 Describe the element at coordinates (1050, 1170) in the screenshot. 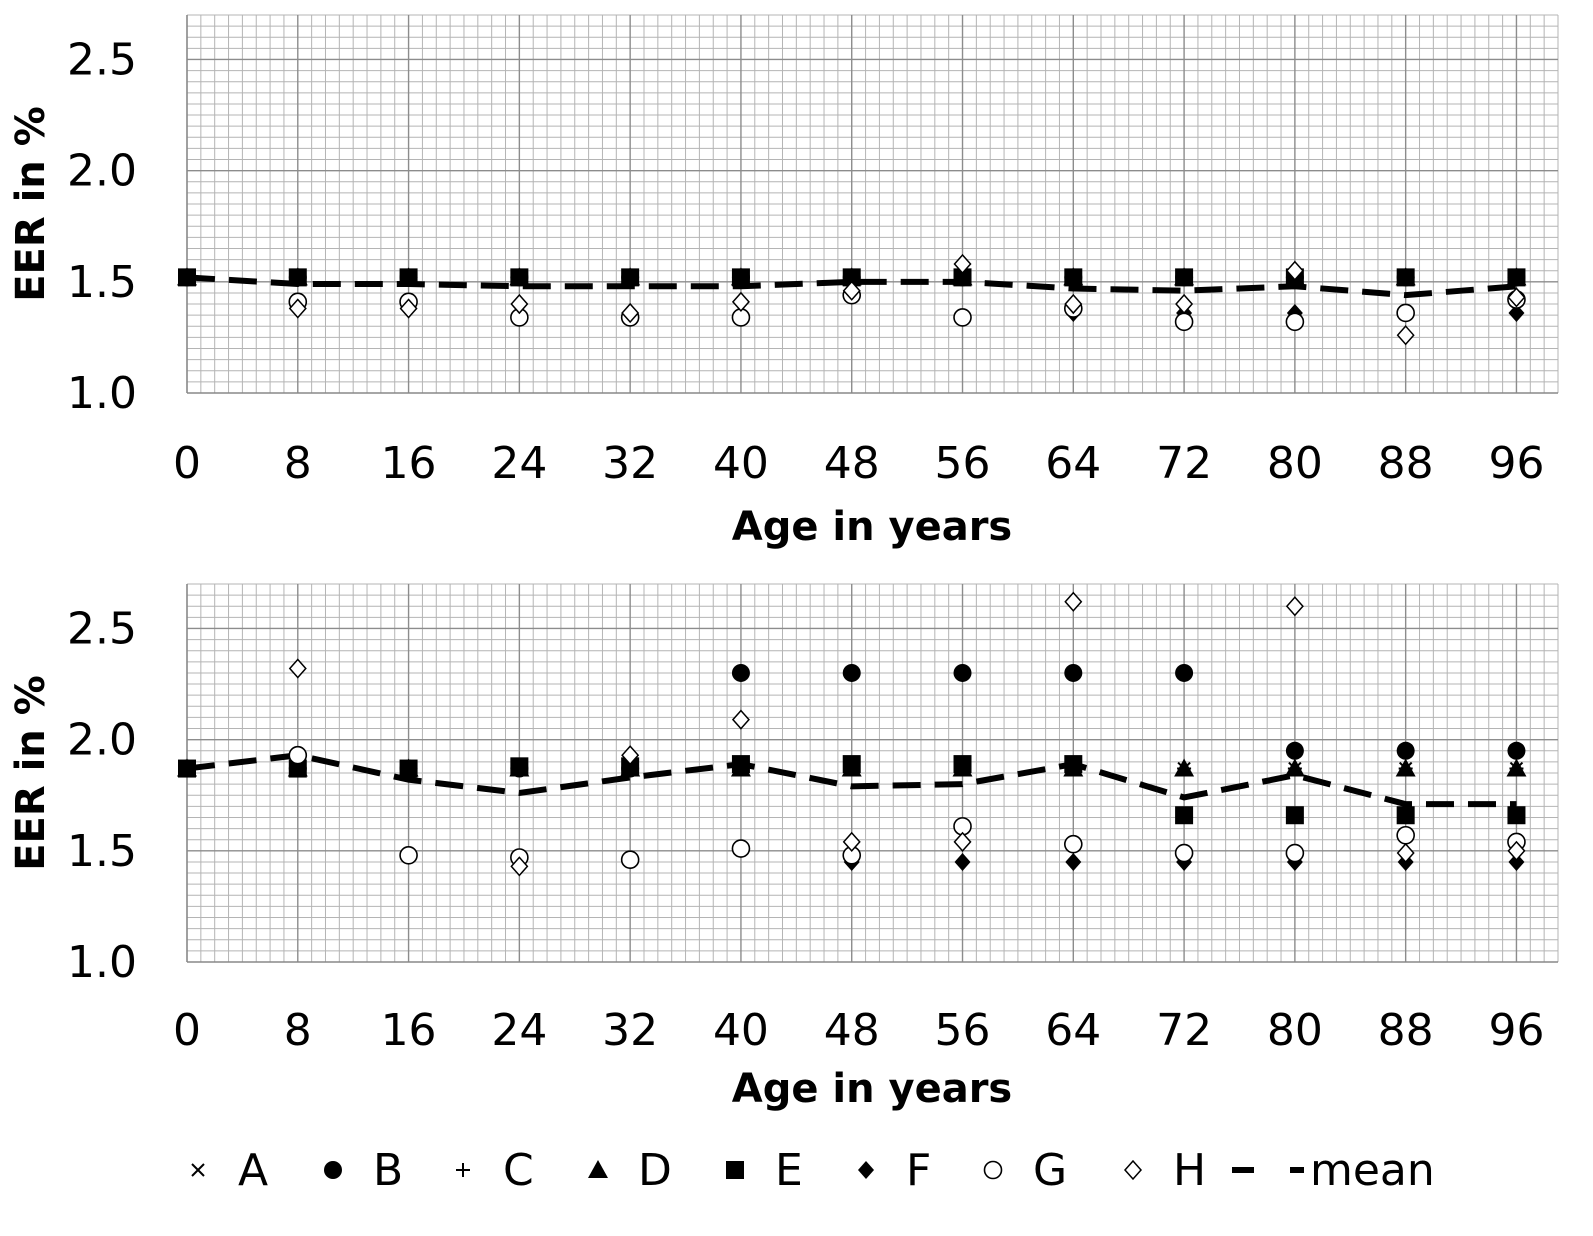

I see `legend-label: G` at that location.